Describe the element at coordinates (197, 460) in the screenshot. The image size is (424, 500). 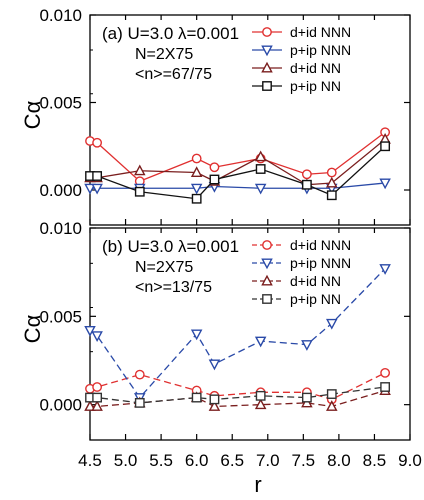
I see `x-tick-label: 6.0` at that location.